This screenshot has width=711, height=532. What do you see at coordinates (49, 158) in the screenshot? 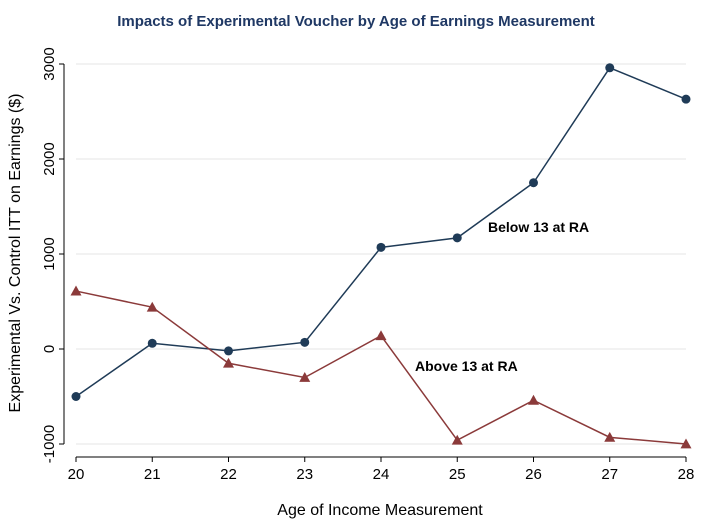
I see `y-tick-label-3: 2000` at bounding box center [49, 158].